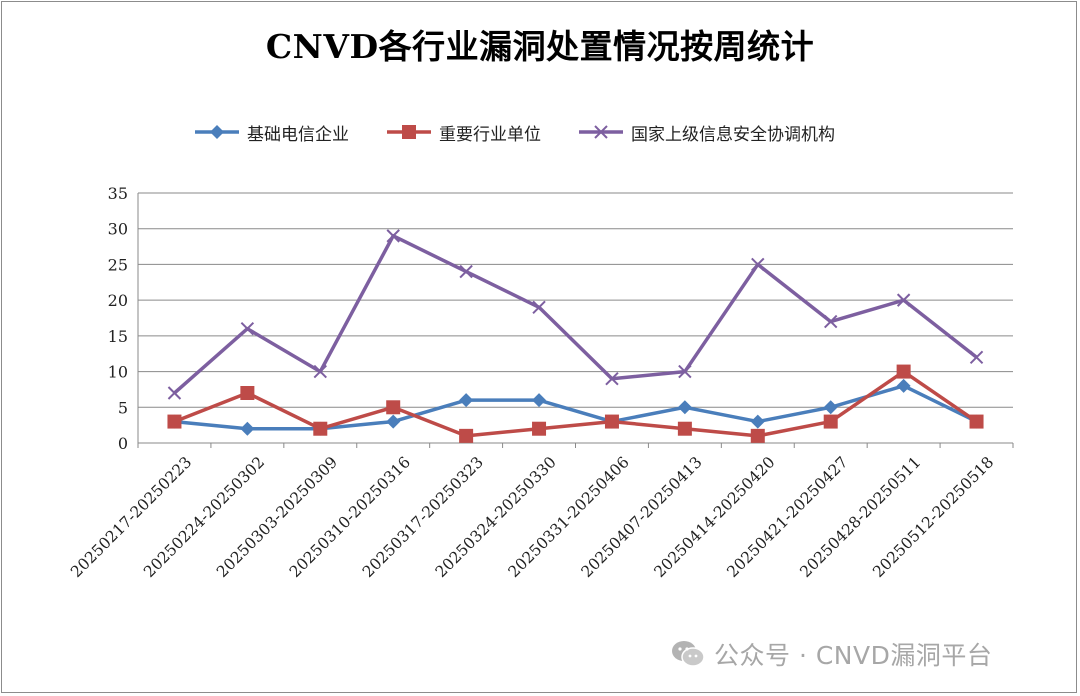  I want to click on x-tick-label-11: 20250512-20250518, so click(933, 517).